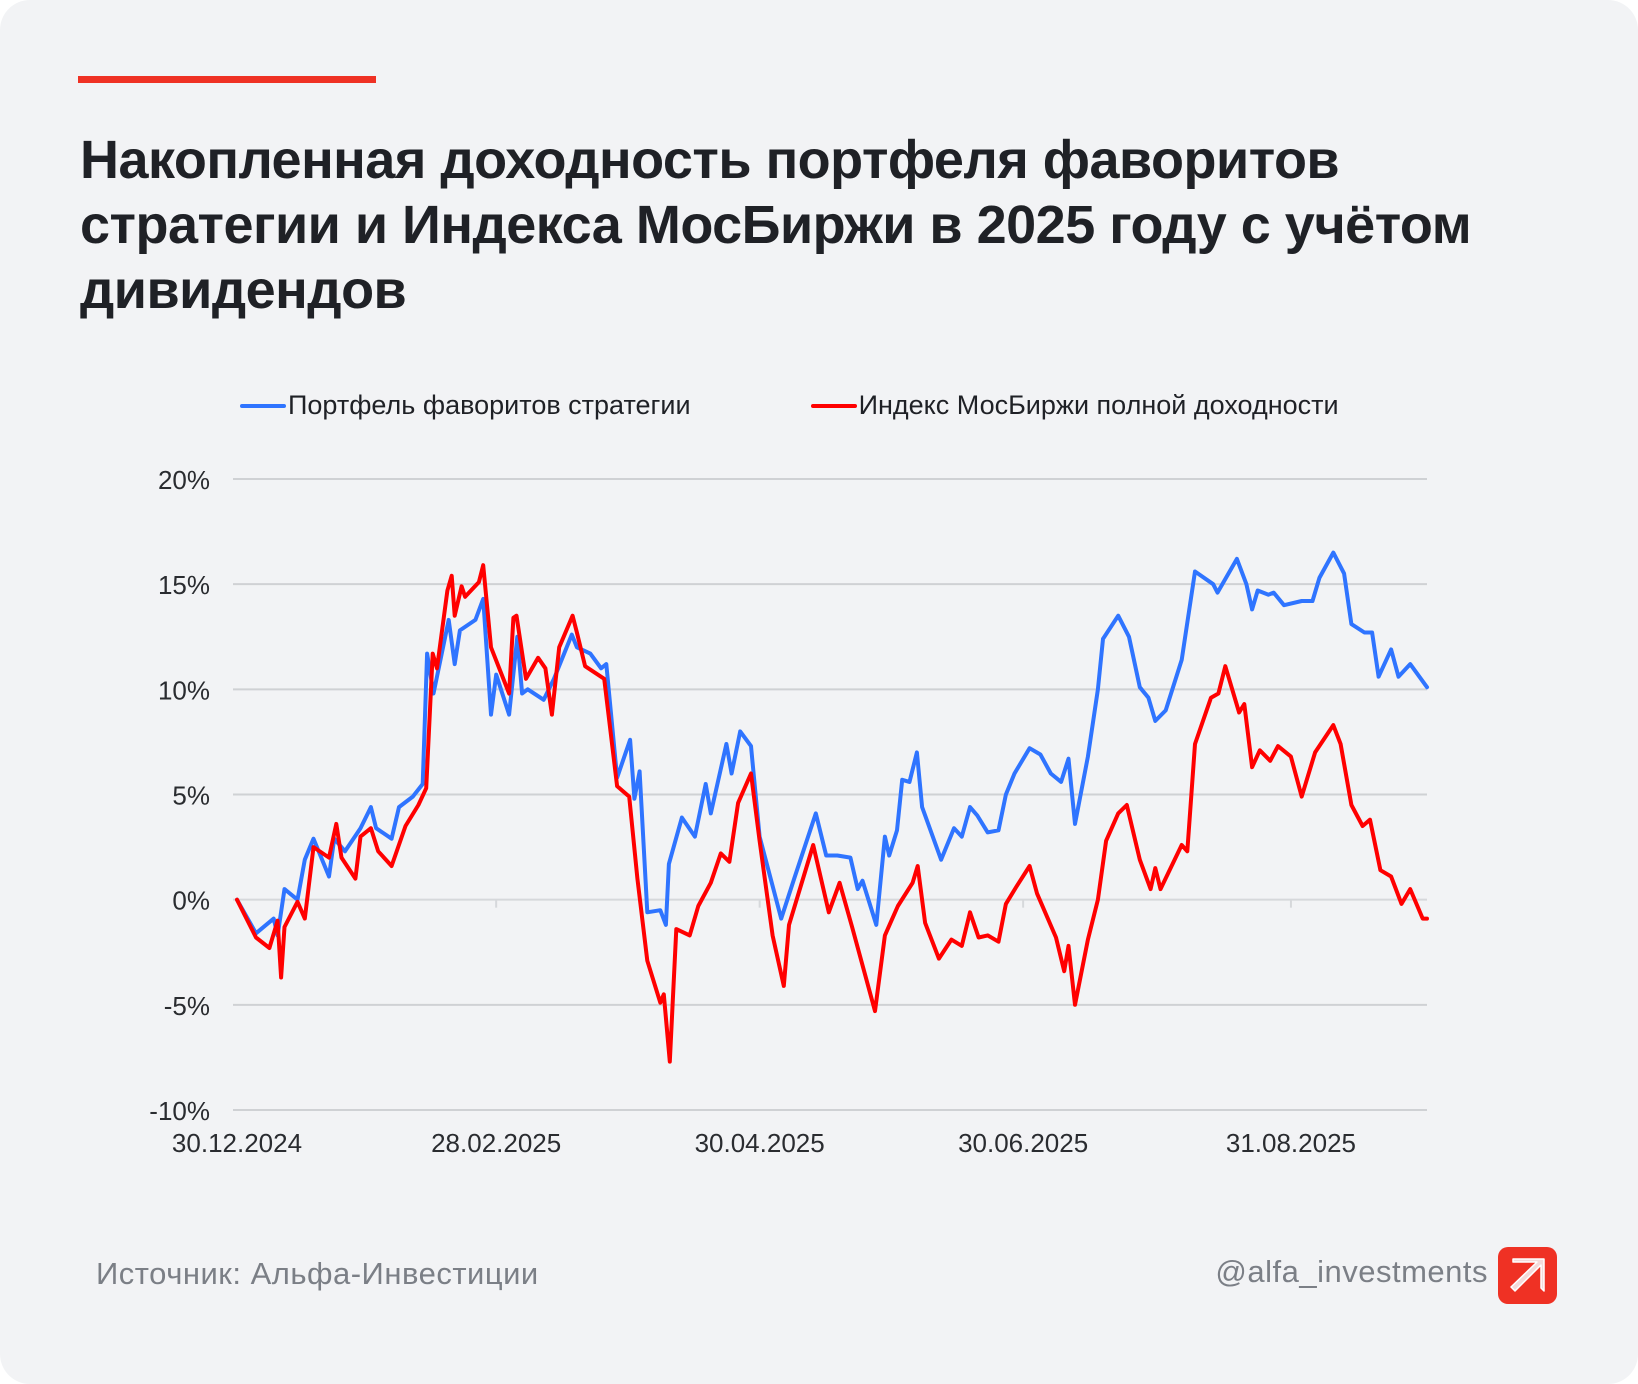  I want to click on x-tick-label: 30.06.2025, so click(1023, 1143).